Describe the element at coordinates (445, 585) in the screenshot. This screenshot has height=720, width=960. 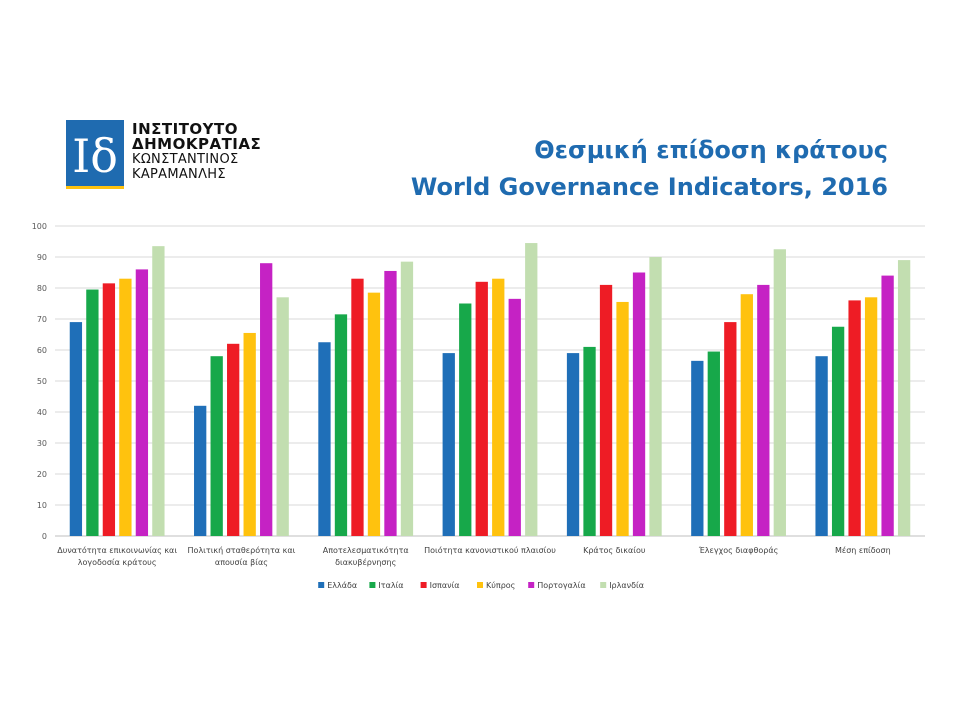
I see `legend-label: Ισπανία` at that location.